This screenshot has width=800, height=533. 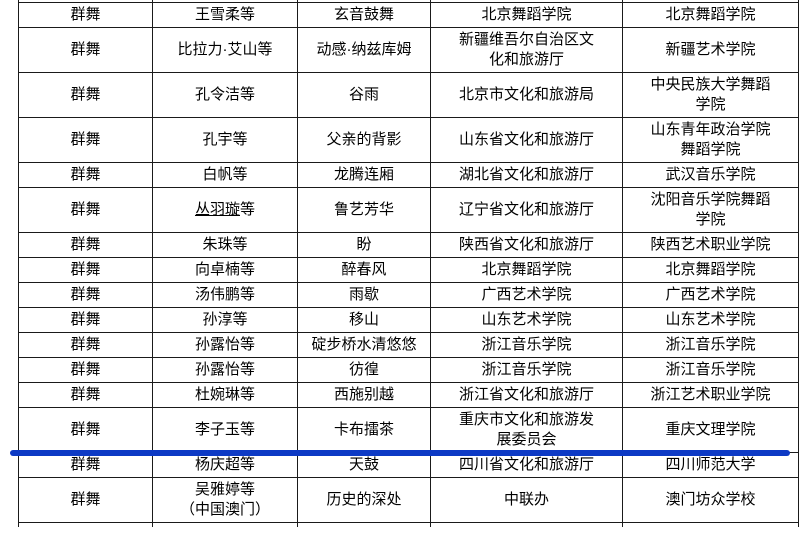 I want to click on cell-performers: 孔令洁等, so click(x=225, y=95).